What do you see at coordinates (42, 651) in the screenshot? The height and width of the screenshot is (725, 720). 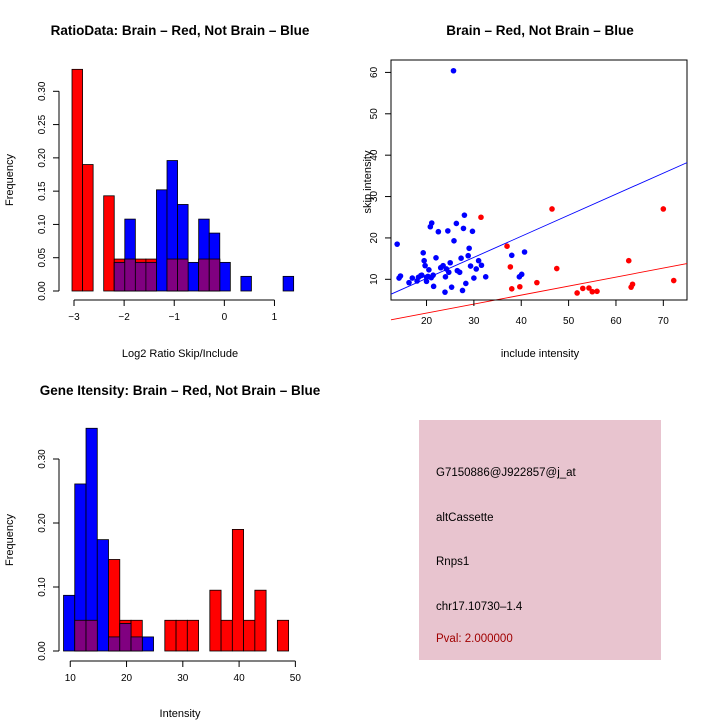 I see `gene-intensity-y-tick-label: 0.00` at bounding box center [42, 651].